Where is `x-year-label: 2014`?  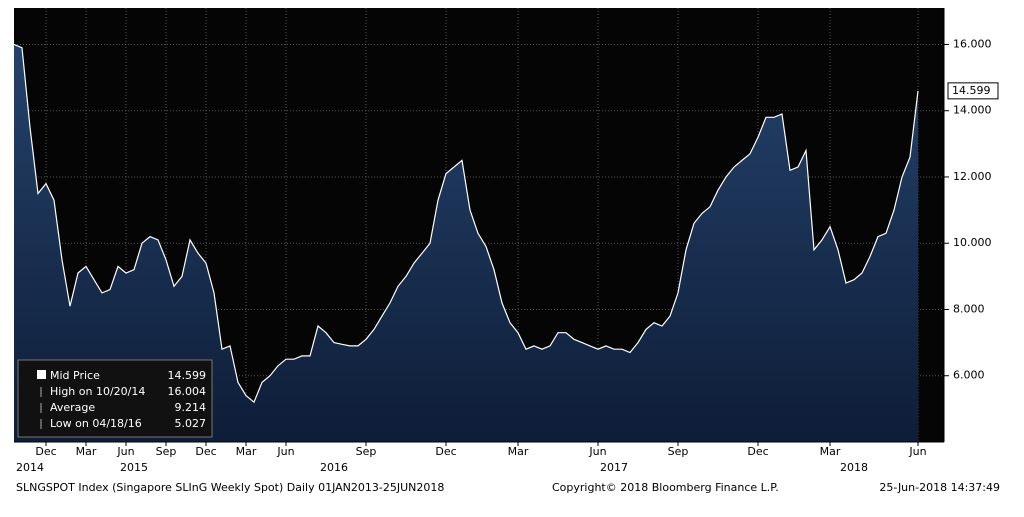
x-year-label: 2014 is located at coordinates (30, 467).